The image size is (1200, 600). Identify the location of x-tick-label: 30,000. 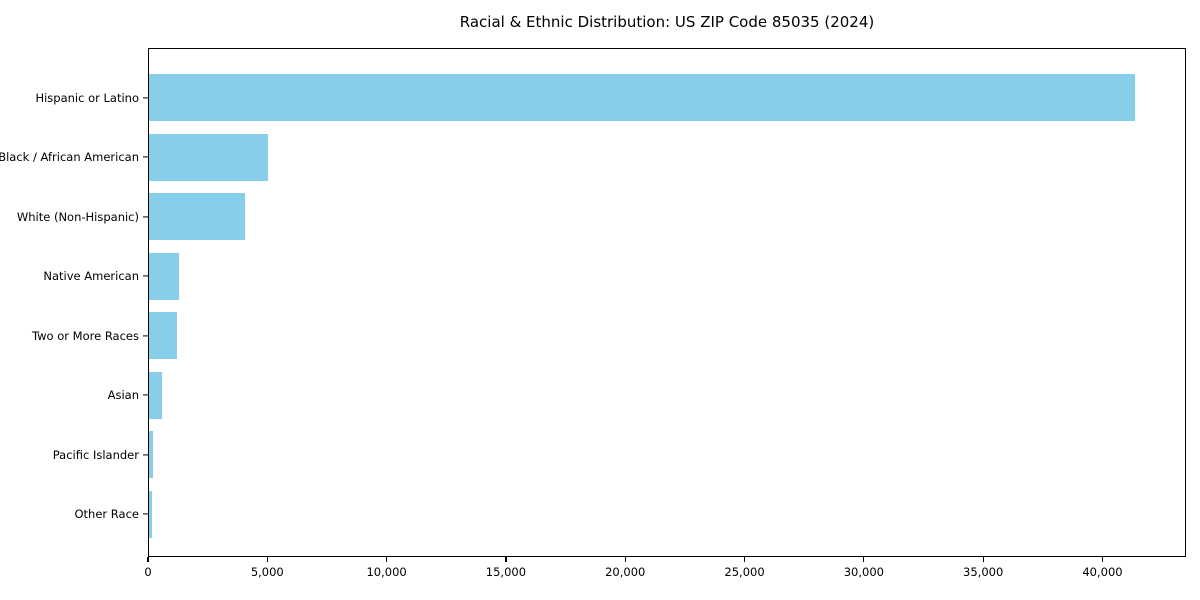
(863, 572).